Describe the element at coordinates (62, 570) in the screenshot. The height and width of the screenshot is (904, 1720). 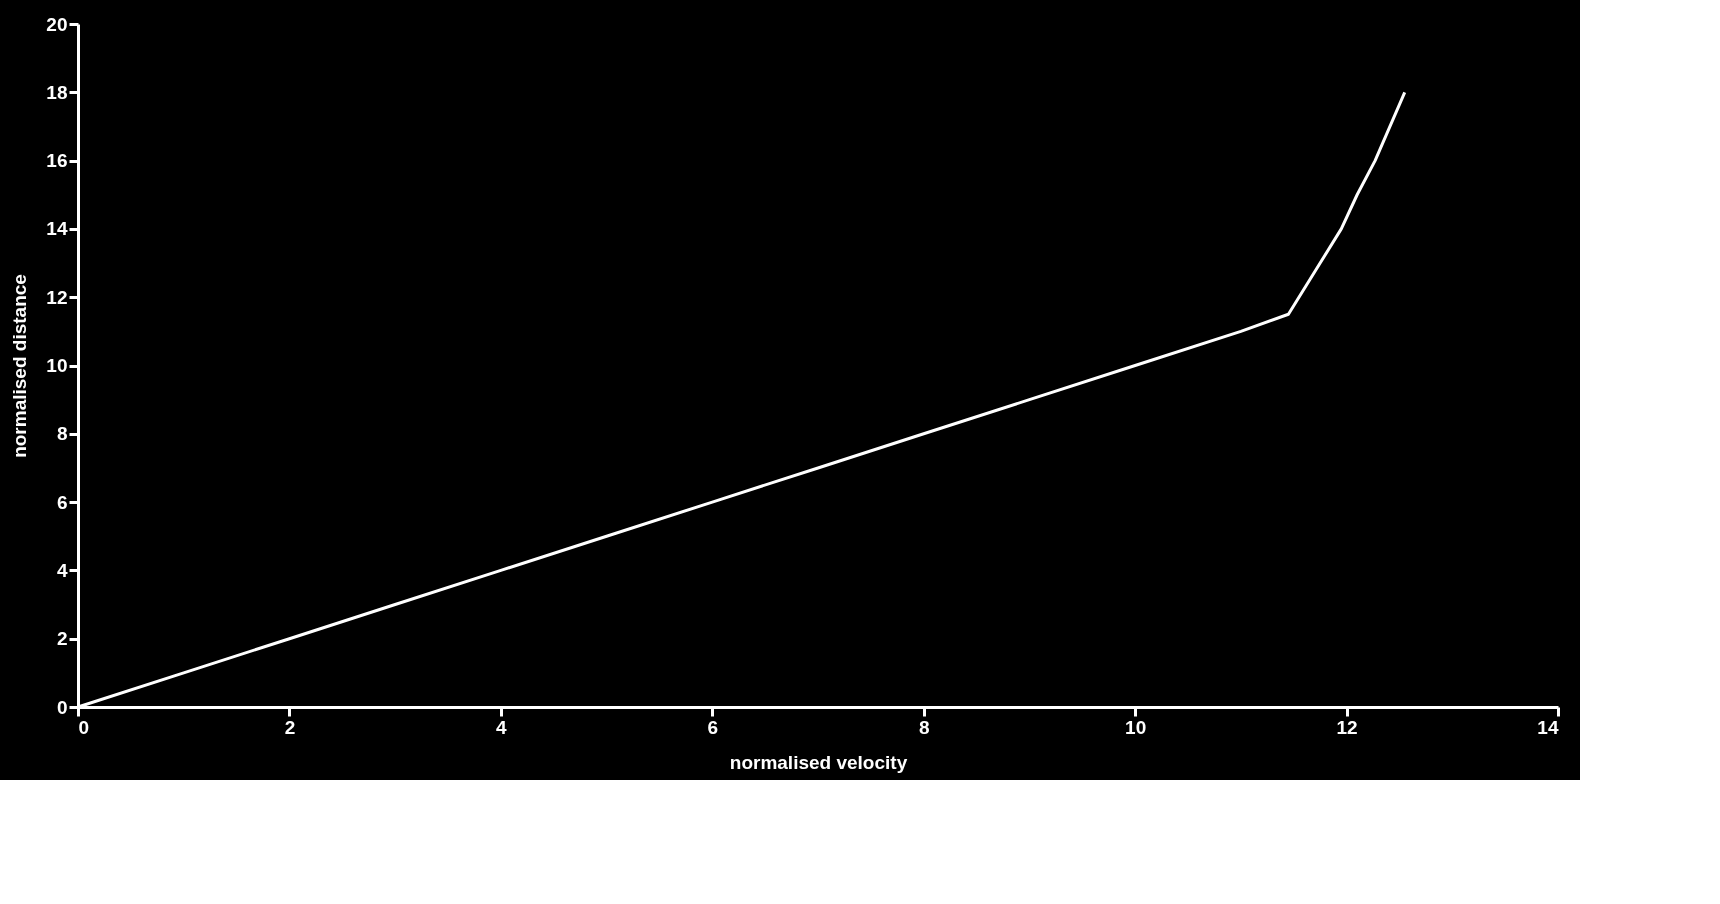
I see `y-tick-label: 4` at that location.